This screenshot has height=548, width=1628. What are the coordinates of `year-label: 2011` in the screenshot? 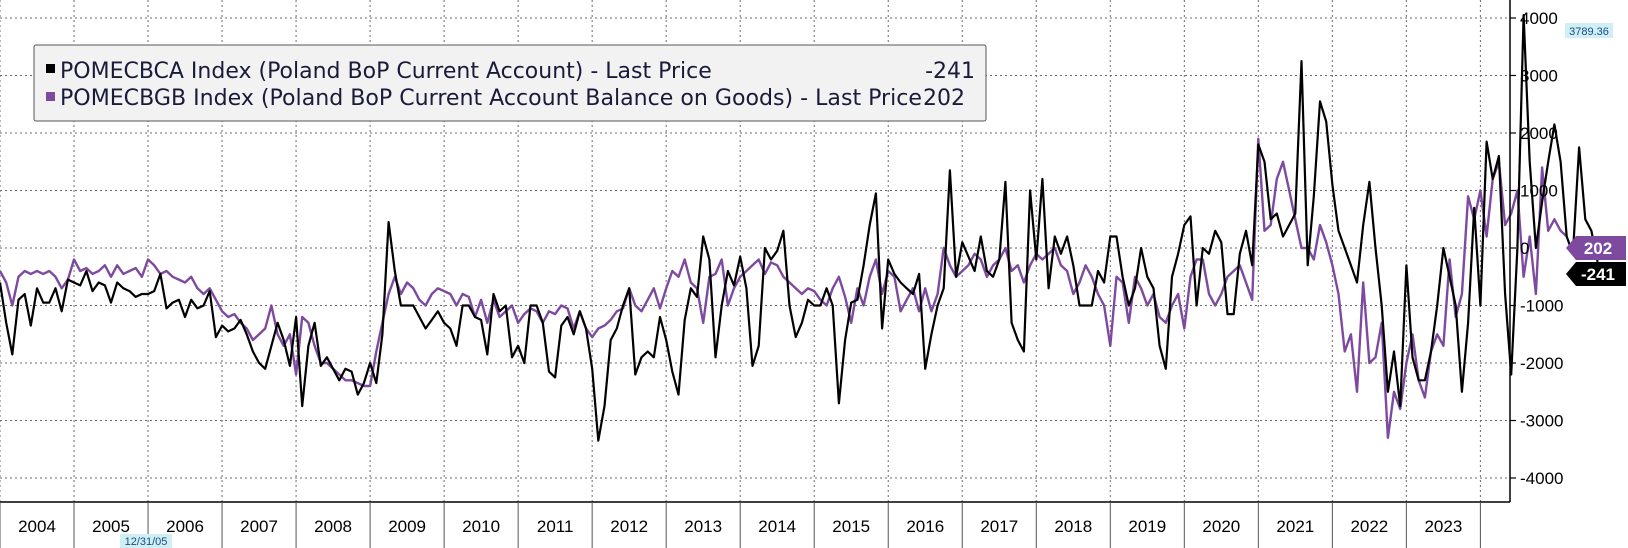 It's located at (555, 526).